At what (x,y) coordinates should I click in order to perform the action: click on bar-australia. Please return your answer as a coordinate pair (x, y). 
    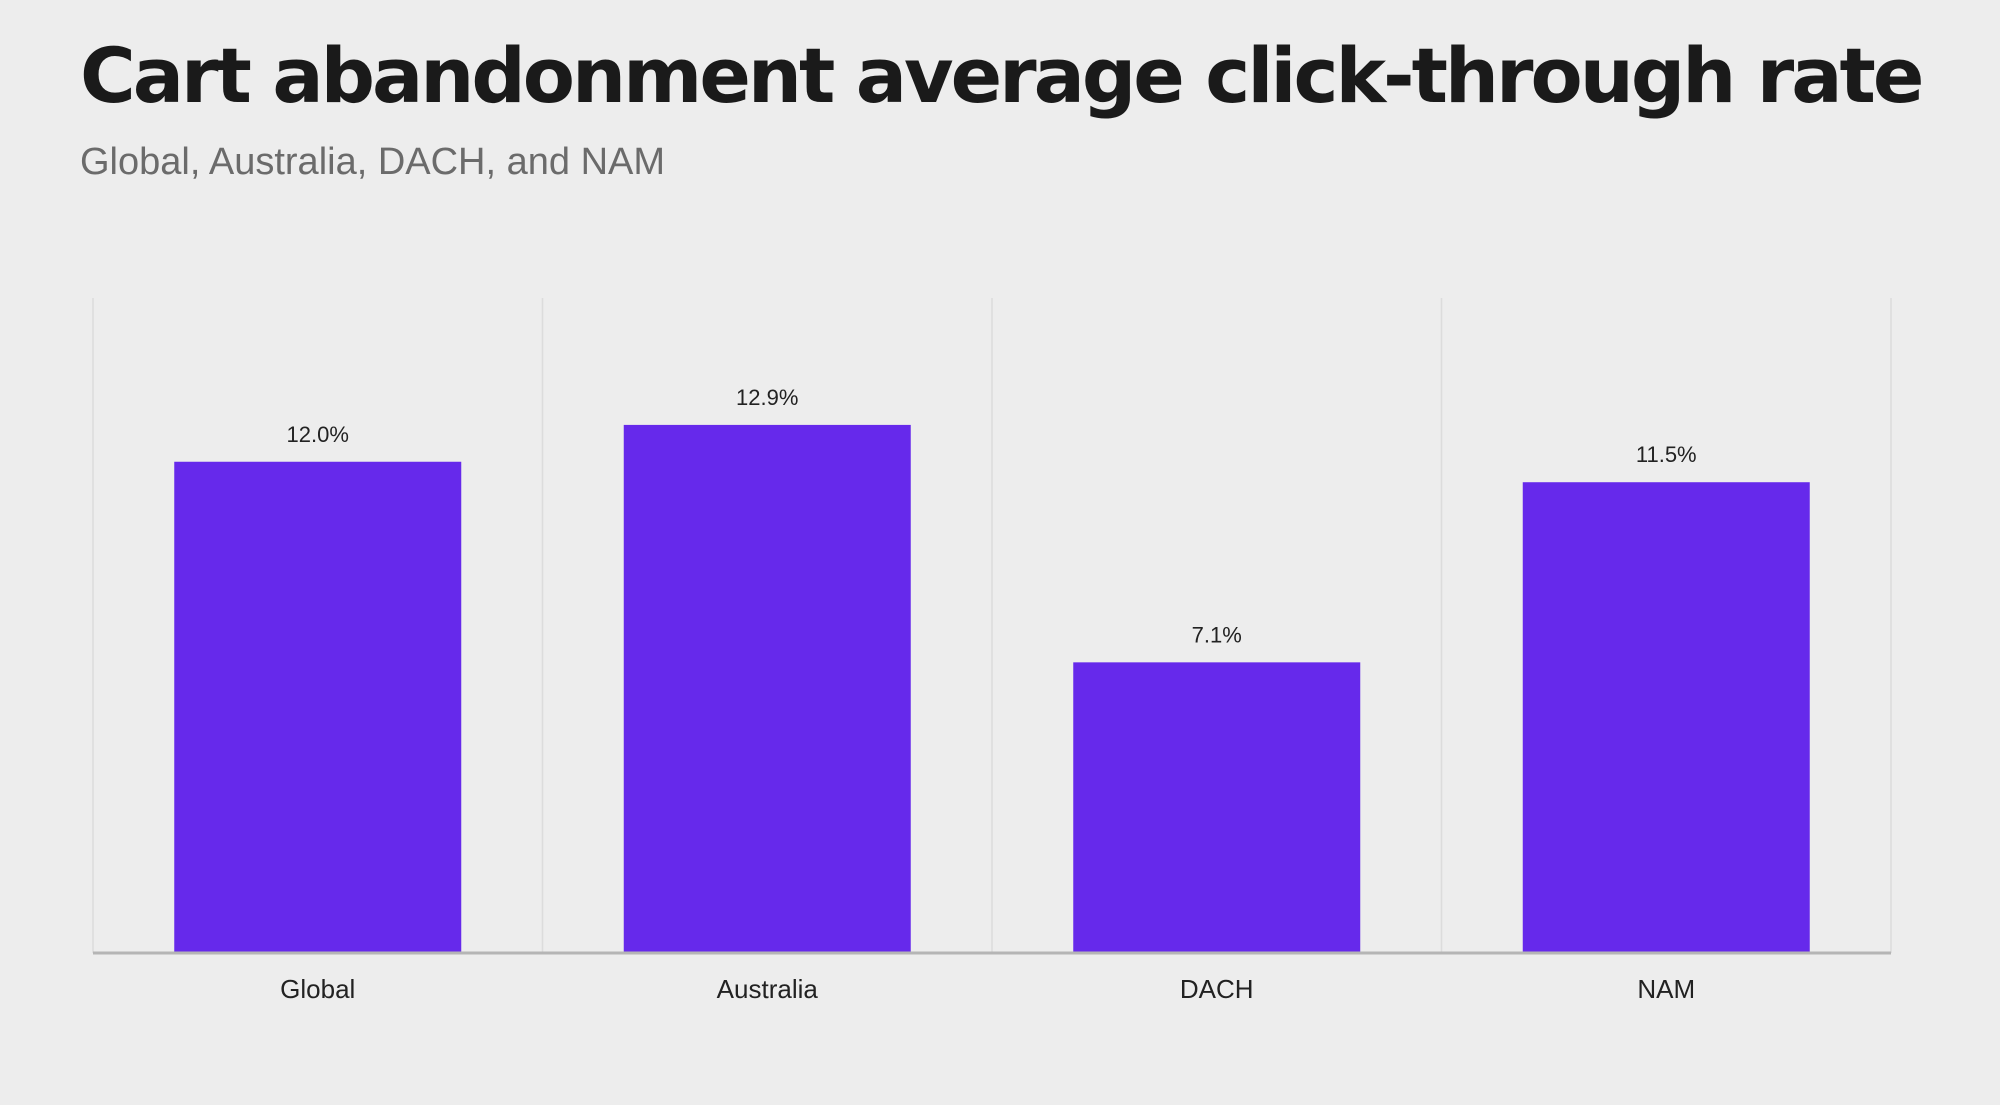
    Looking at the image, I should click on (767, 688).